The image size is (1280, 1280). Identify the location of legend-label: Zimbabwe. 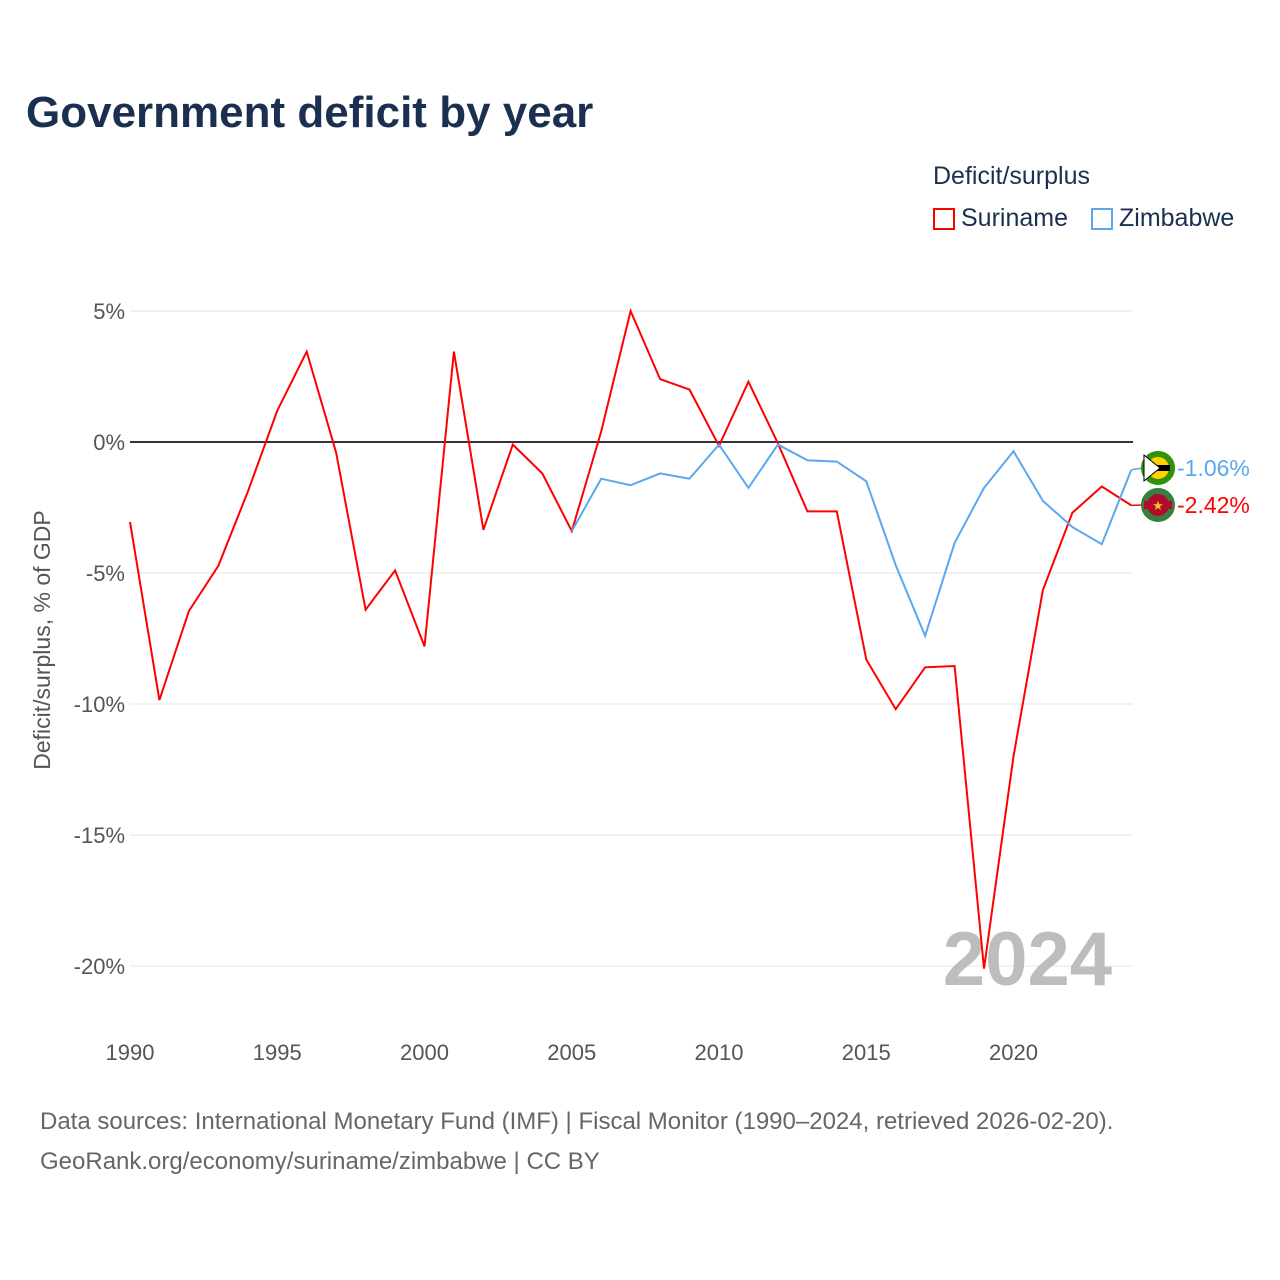
(1177, 218).